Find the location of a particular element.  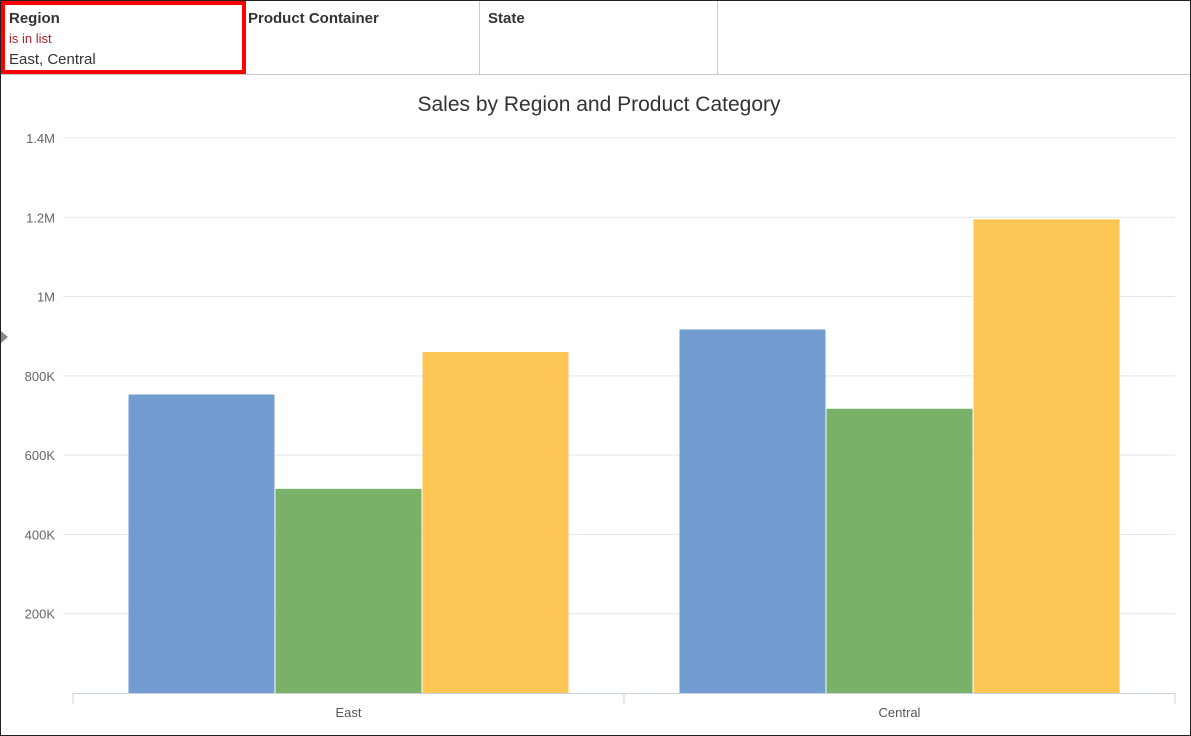

chart-title: Sales by Region and Product Category is located at coordinates (599, 104).